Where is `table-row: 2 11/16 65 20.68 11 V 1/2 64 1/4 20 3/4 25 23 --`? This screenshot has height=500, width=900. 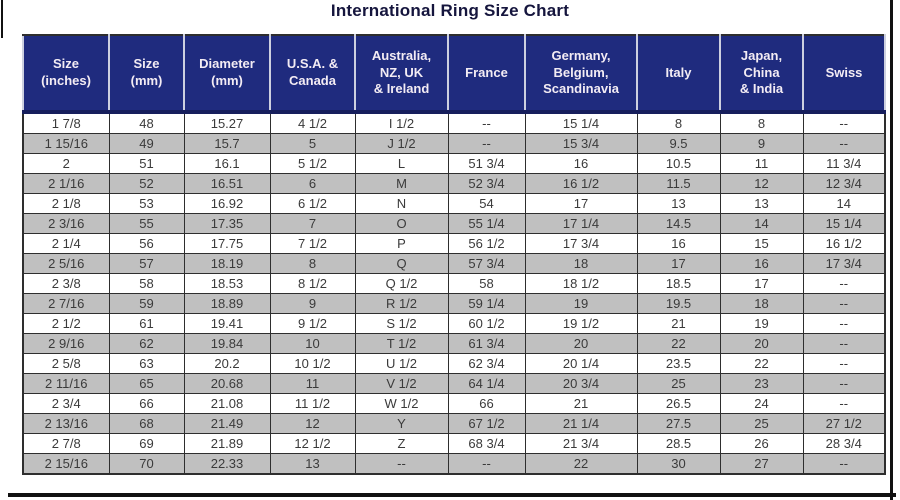
table-row: 2 11/16 65 20.68 11 V 1/2 64 1/4 20 3/4 25 23 -- is located at coordinates (454, 383).